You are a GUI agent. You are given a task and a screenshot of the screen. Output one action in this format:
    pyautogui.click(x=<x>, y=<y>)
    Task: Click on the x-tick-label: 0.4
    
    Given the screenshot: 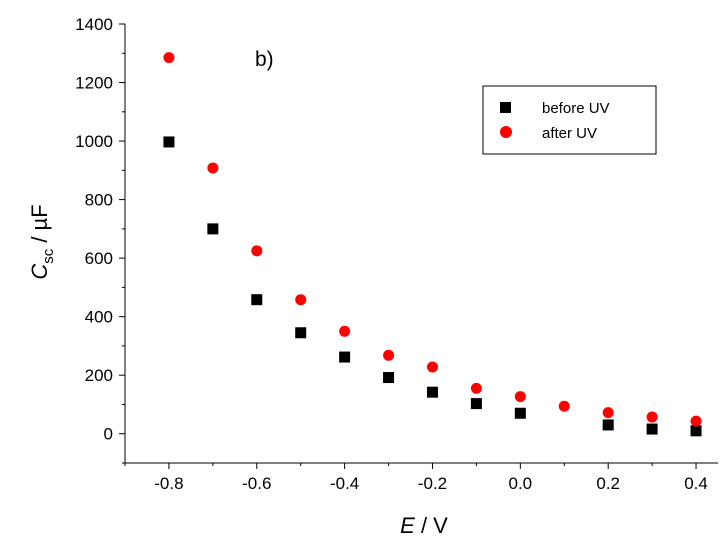 What is the action you would take?
    pyautogui.click(x=696, y=483)
    